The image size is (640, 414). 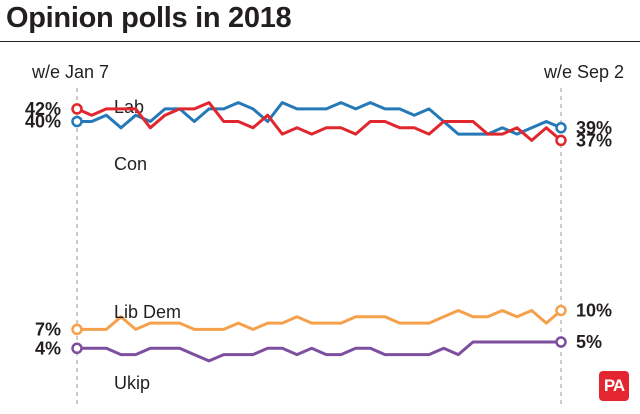 I want to click on start-marker-con, so click(x=77, y=109).